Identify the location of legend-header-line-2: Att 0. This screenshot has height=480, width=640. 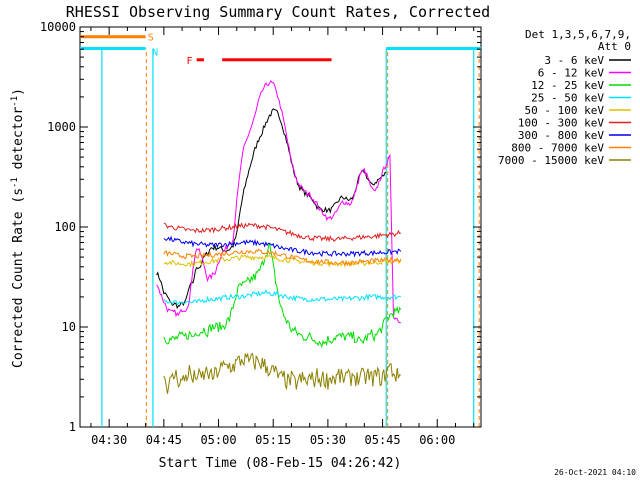
(614, 46).